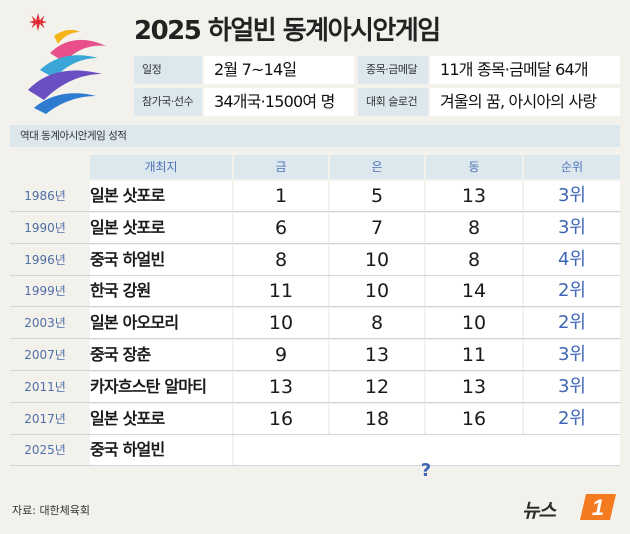 The image size is (630, 534). Describe the element at coordinates (120, 290) in the screenshot. I see `row-host: 한국 강원` at that location.